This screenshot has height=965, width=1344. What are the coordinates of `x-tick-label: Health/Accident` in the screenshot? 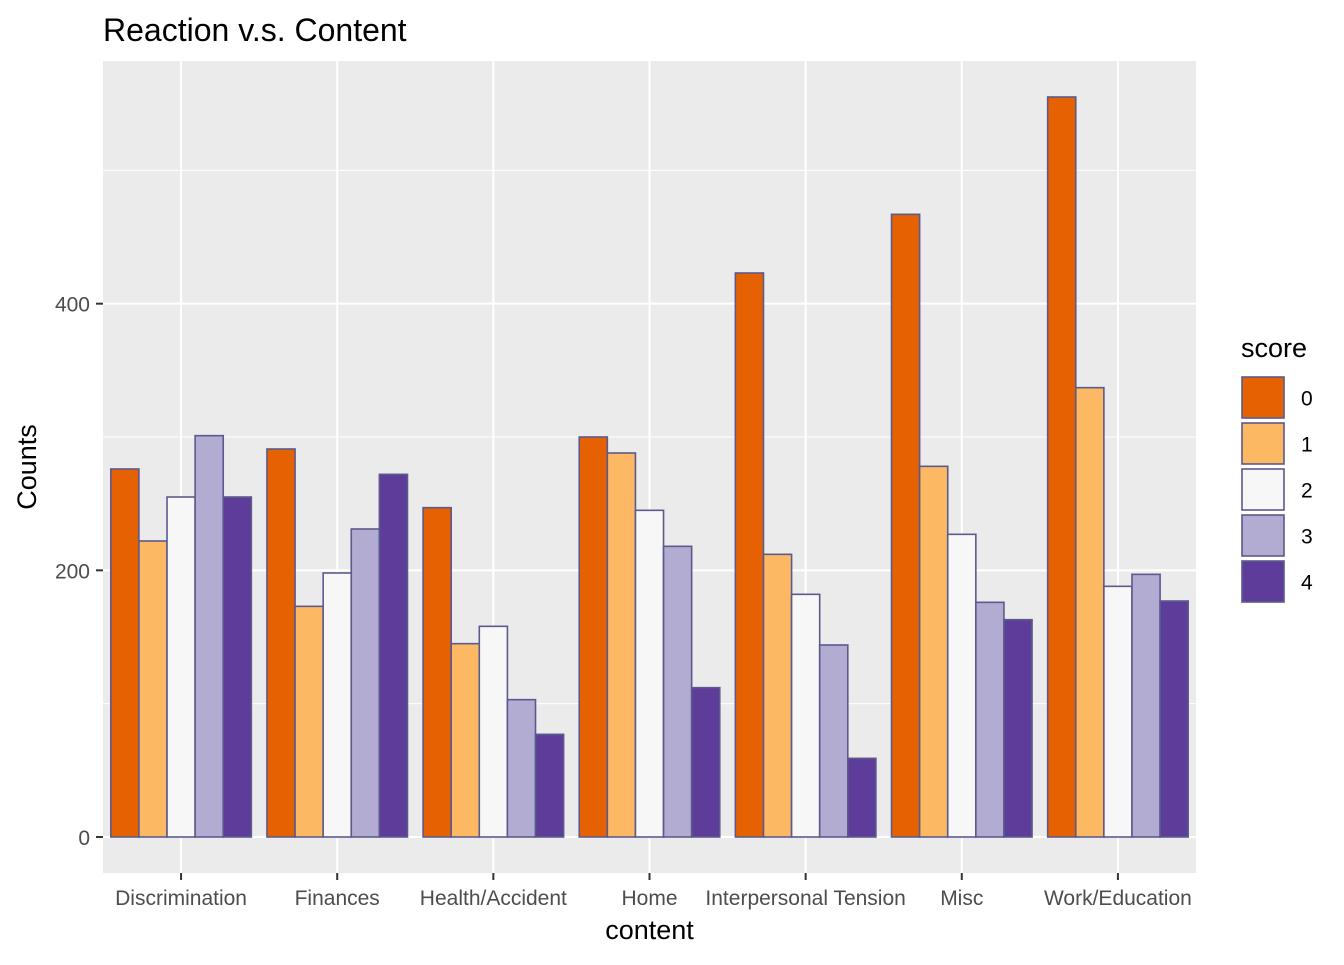 It's located at (493, 898).